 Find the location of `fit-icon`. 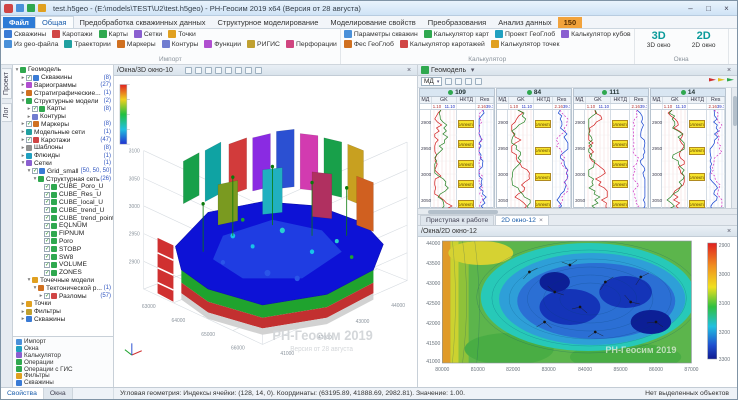

fit-icon is located at coordinates (469, 81).